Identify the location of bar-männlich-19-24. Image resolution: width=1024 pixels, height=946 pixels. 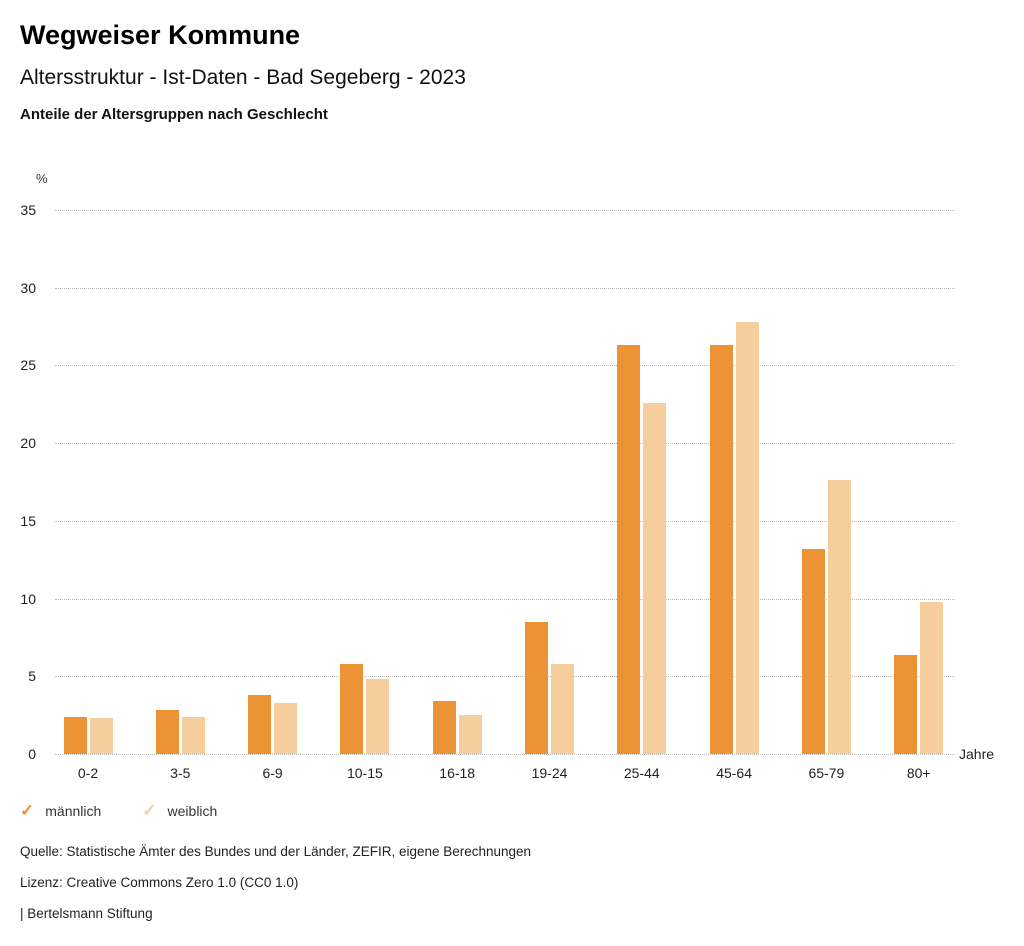
(536, 687).